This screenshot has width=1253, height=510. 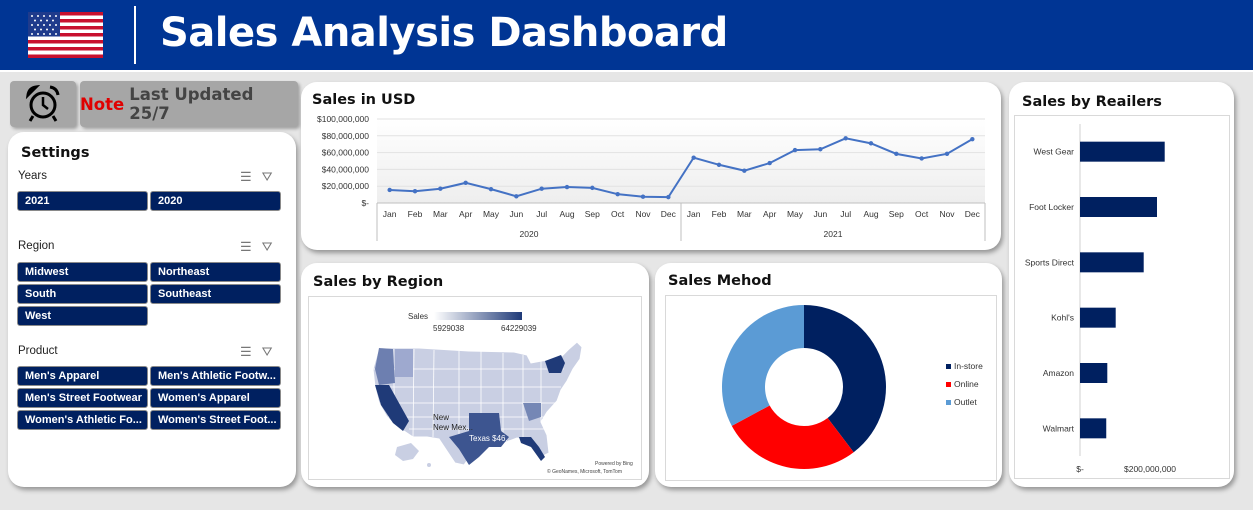 I want to click on note-label: Note, so click(x=102, y=104).